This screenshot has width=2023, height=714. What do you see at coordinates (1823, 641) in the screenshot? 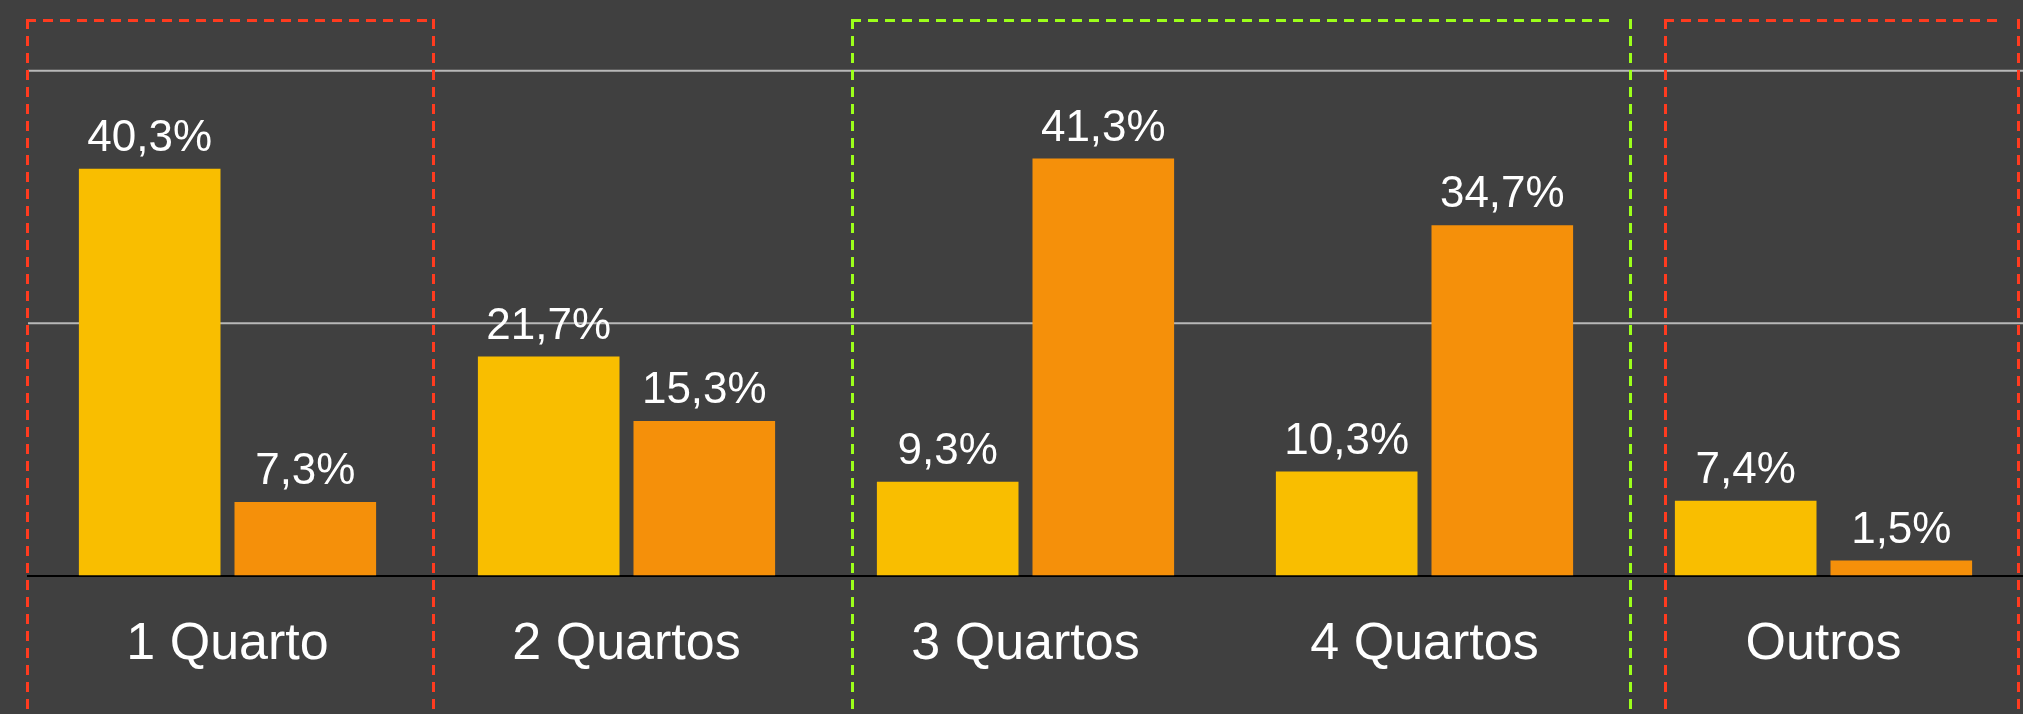
I see `x-tick-label: Outros` at bounding box center [1823, 641].